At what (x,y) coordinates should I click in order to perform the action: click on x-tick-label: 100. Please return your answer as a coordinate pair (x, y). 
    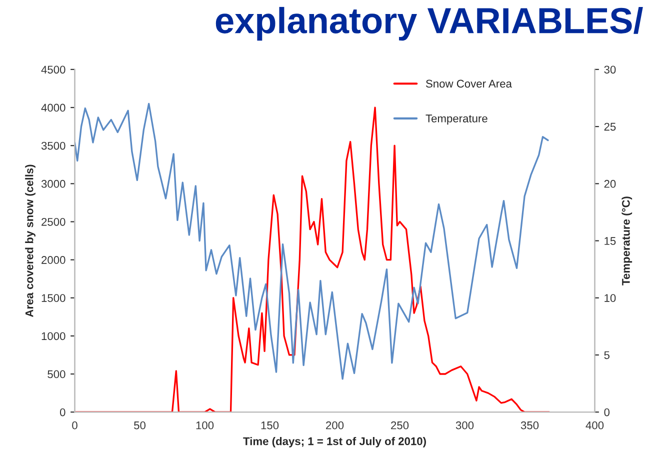
    Looking at the image, I should click on (205, 425).